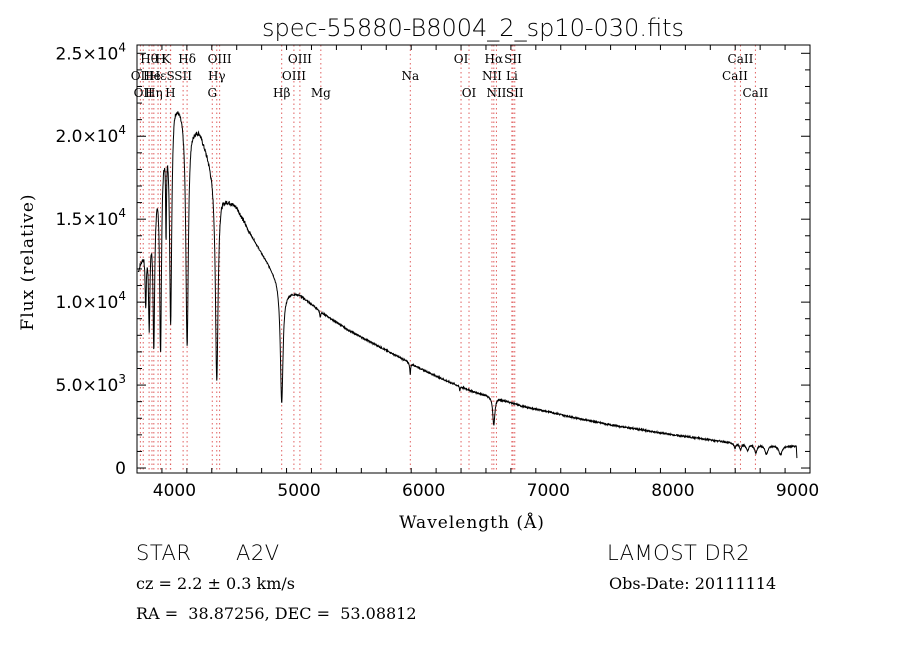 This screenshot has width=900, height=650. What do you see at coordinates (167, 59) in the screenshot?
I see `line-marker-label: K` at bounding box center [167, 59].